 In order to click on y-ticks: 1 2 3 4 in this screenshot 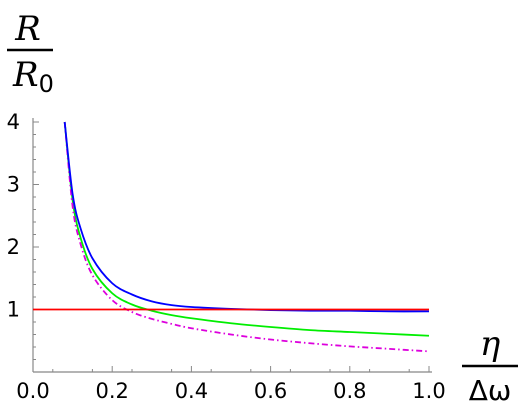, I will do `click(23, 235)`.